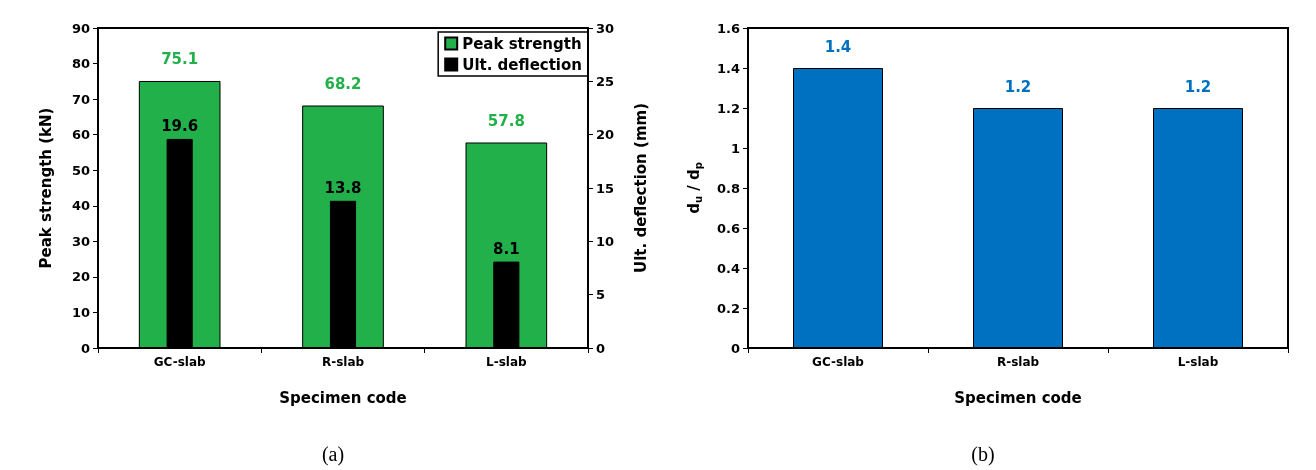 Image resolution: width=1316 pixels, height=470 pixels. I want to click on y-tick-label: 60, so click(80, 135).